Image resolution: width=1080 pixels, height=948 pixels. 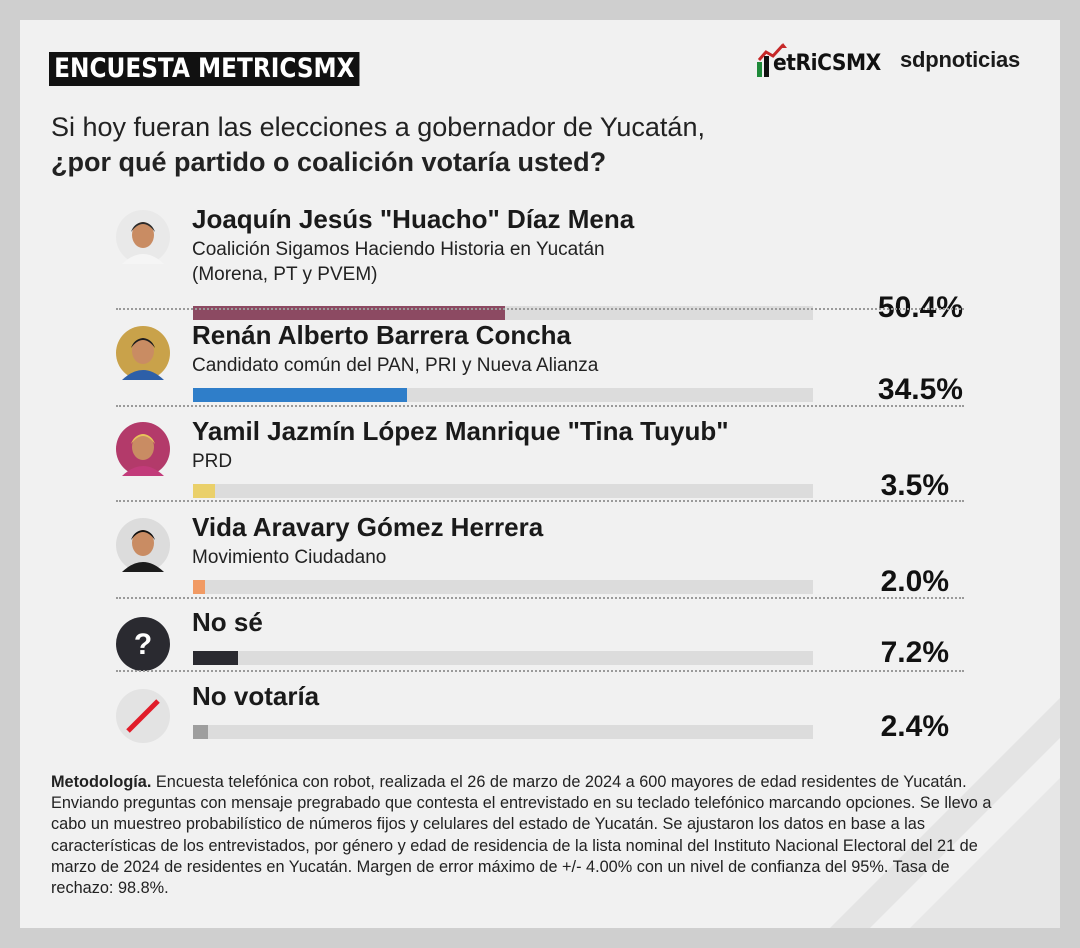 What do you see at coordinates (143, 716) in the screenshot?
I see `no-vote-icon` at bounding box center [143, 716].